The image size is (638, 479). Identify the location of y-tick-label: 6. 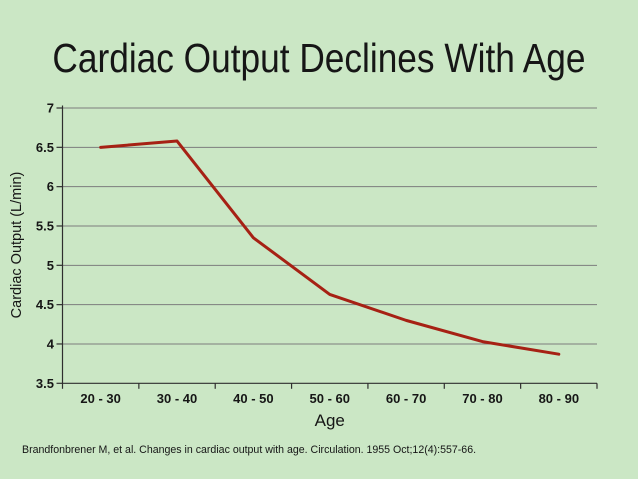
(50, 186).